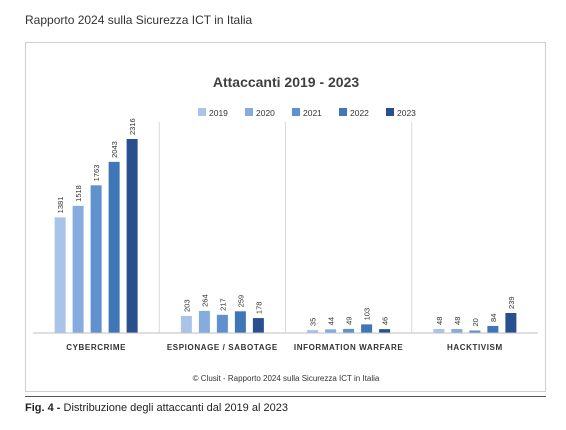 The height and width of the screenshot is (430, 566). I want to click on bar-2-2021, so click(222, 323).